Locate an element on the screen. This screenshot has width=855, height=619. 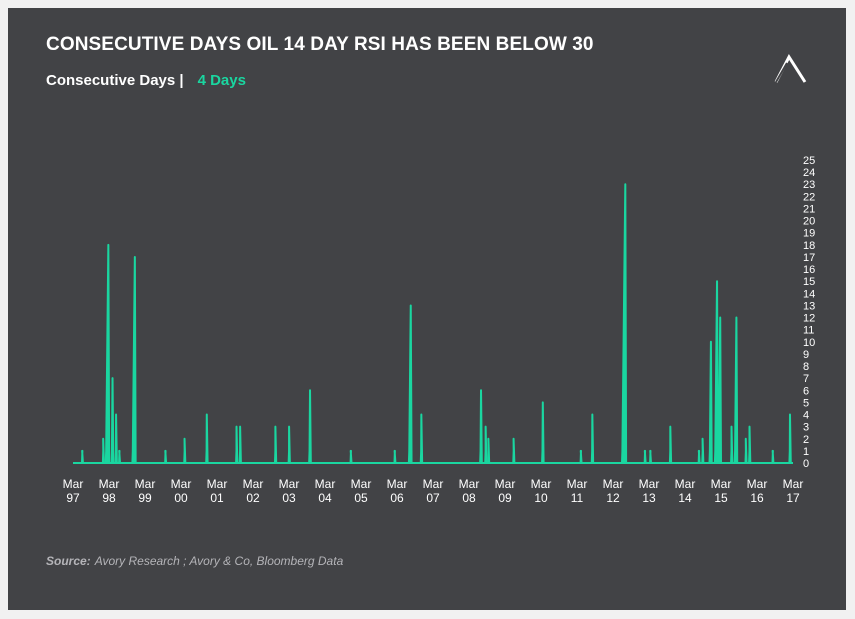
x-tick-label-year: 09 is located at coordinates (505, 498).